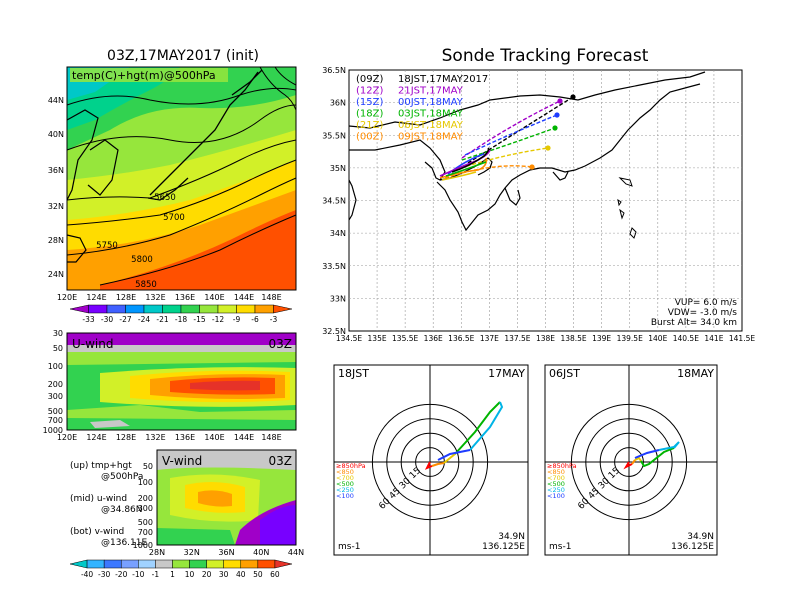 This screenshot has width=792, height=612. I want to click on uwind-time: 03Z, so click(281, 344).